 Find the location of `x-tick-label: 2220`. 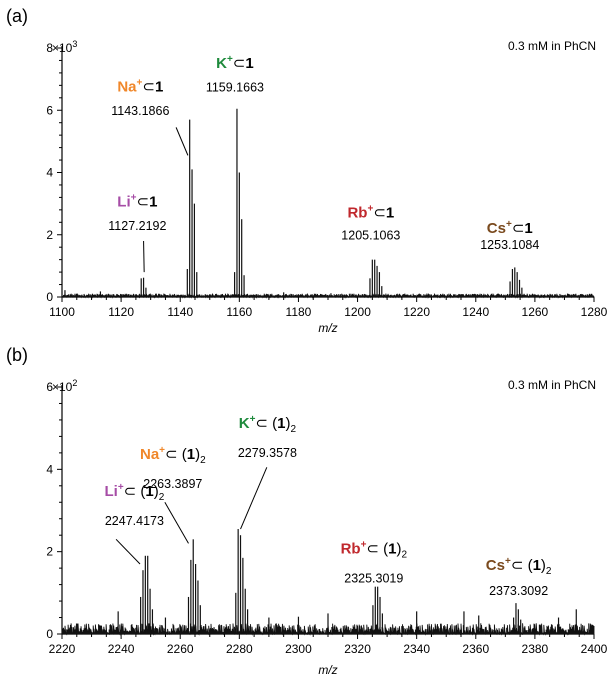

x-tick-label: 2220 is located at coordinates (62, 649).